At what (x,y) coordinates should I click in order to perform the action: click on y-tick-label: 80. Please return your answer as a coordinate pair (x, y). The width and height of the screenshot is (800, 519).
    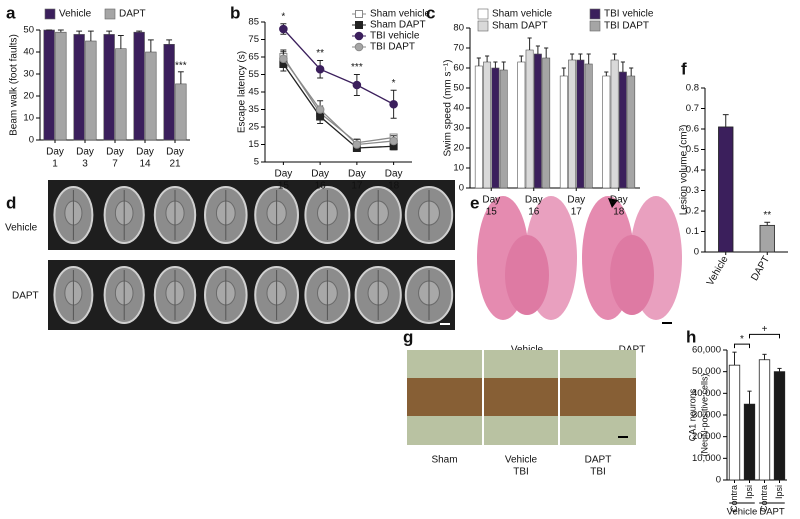
    Looking at the image, I should click on (458, 28).